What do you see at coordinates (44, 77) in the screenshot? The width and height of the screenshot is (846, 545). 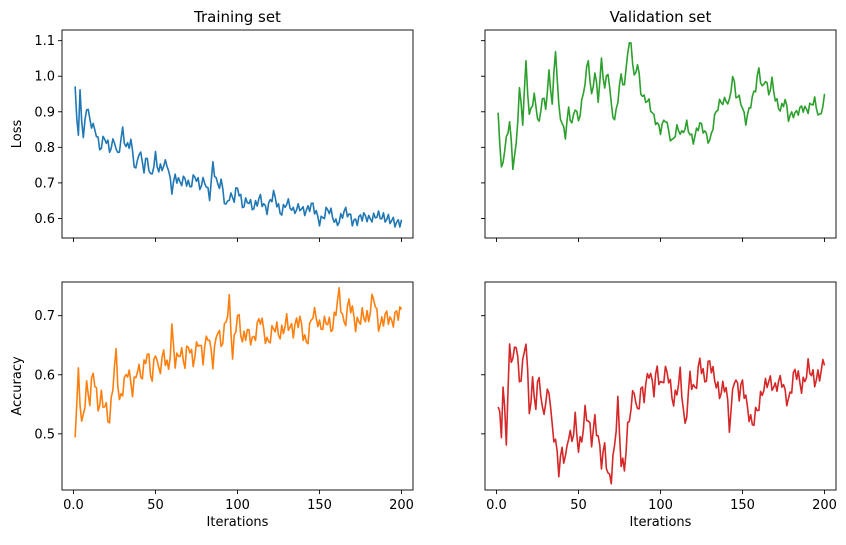 I see `y-tick-label: 1.0` at bounding box center [44, 77].